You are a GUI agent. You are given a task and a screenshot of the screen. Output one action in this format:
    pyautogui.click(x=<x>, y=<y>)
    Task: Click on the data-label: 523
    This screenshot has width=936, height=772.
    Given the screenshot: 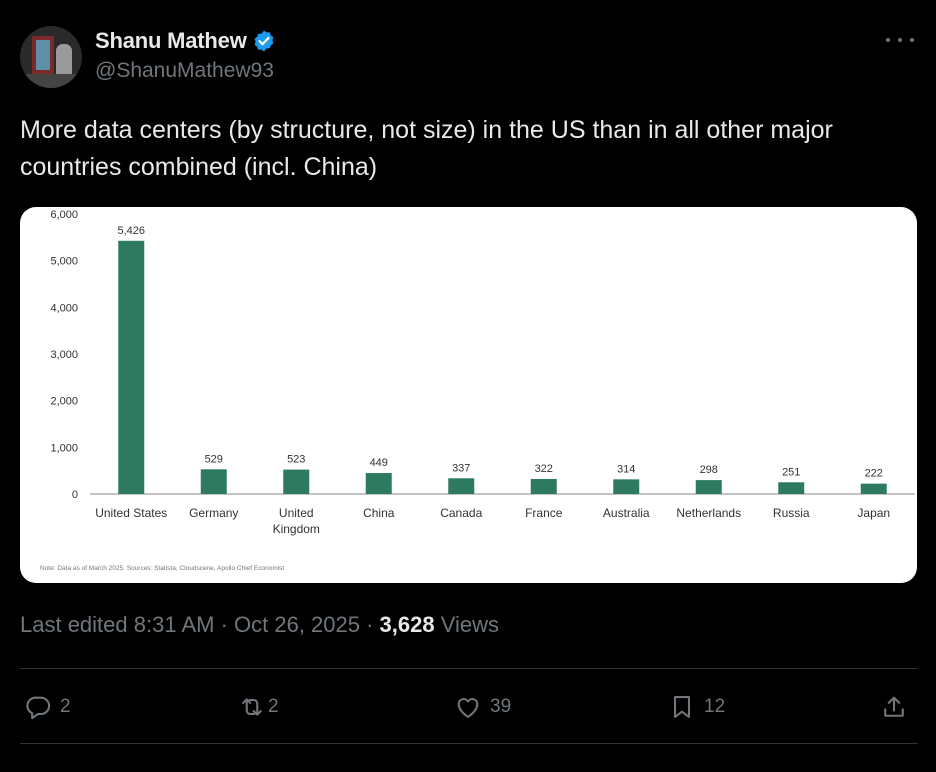 What is the action you would take?
    pyautogui.click(x=296, y=460)
    